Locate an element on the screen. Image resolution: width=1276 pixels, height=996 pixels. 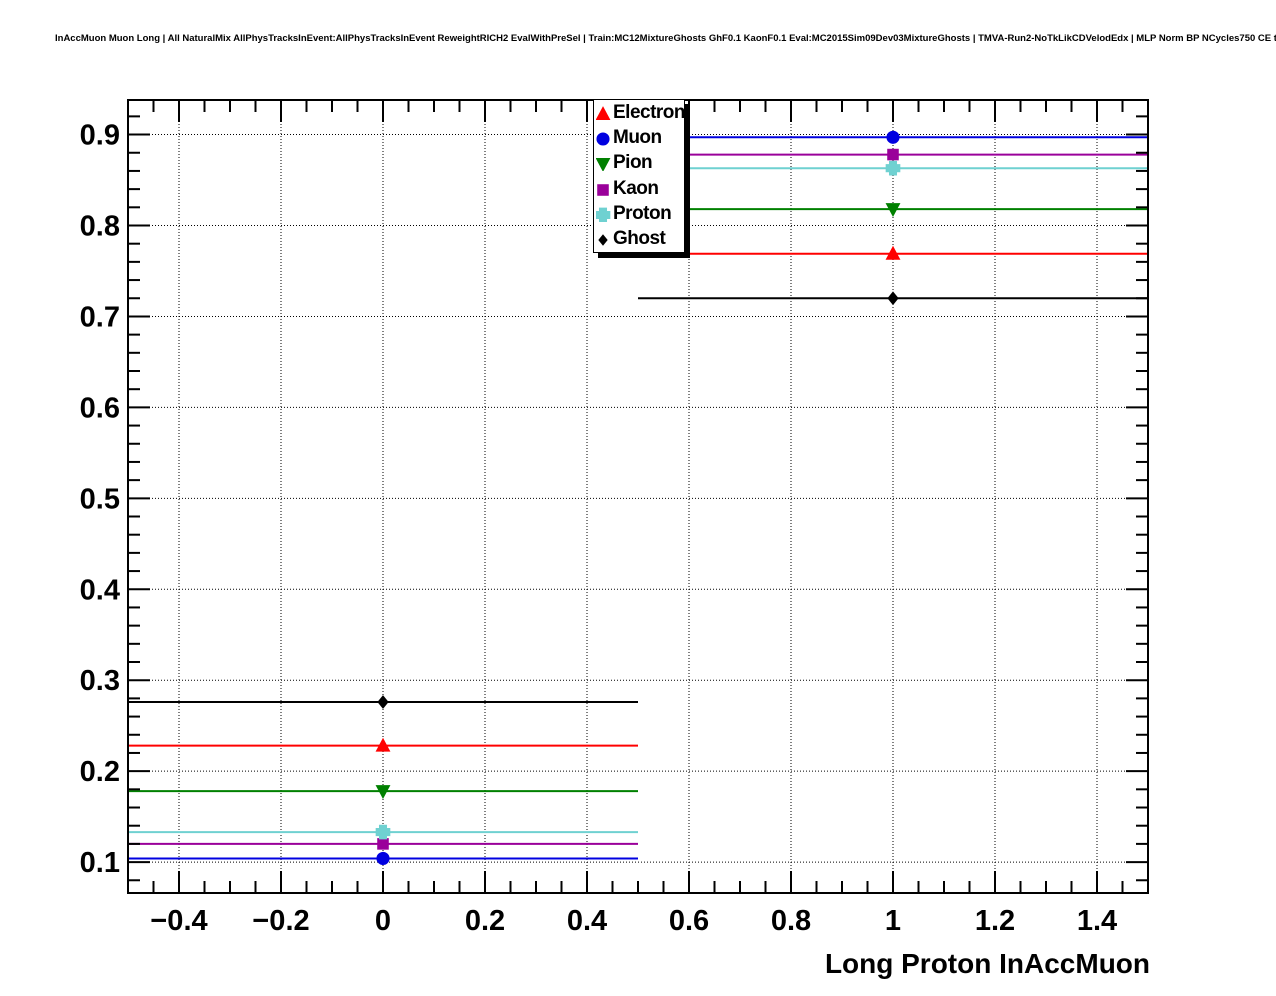
legend-label: Pion is located at coordinates (633, 163).